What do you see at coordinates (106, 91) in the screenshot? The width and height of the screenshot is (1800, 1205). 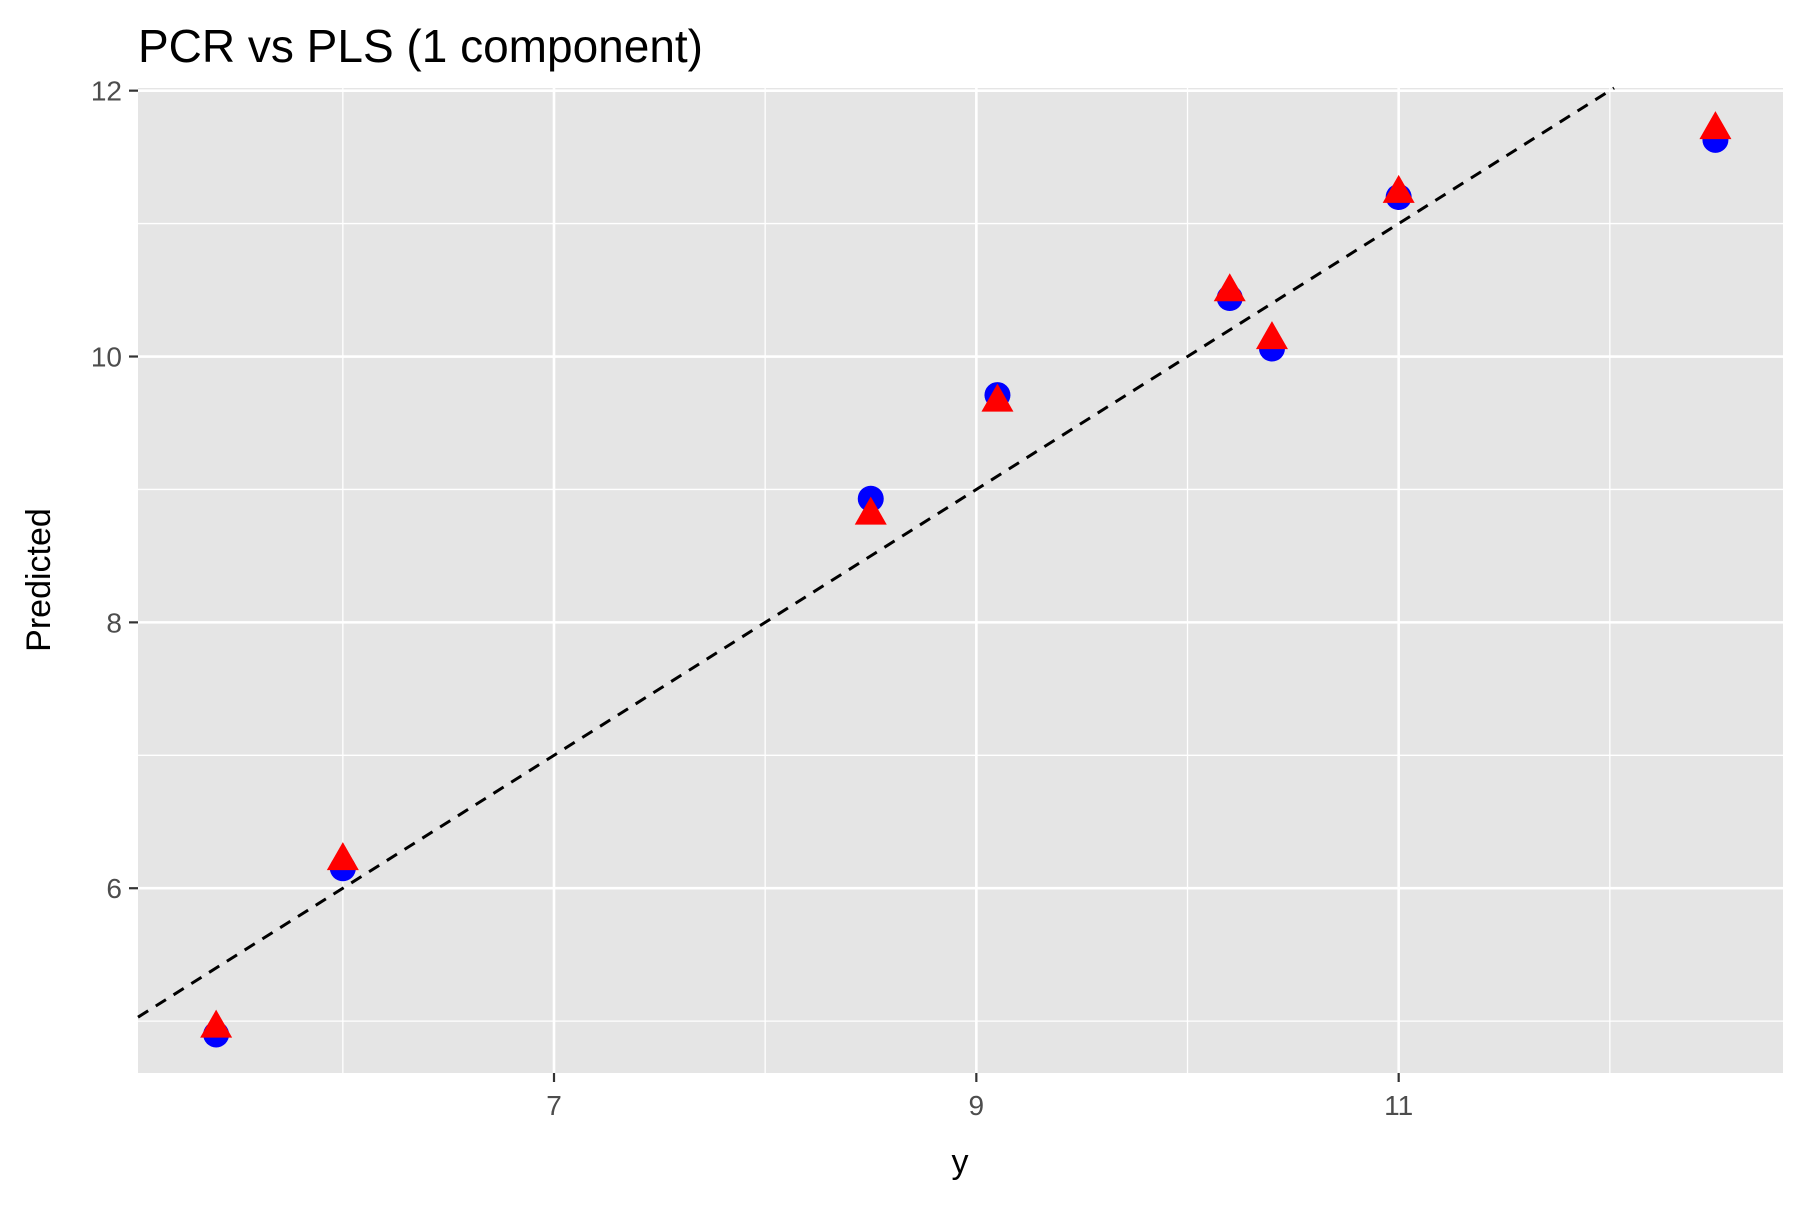 I see `y-tick-label: 12` at bounding box center [106, 91].